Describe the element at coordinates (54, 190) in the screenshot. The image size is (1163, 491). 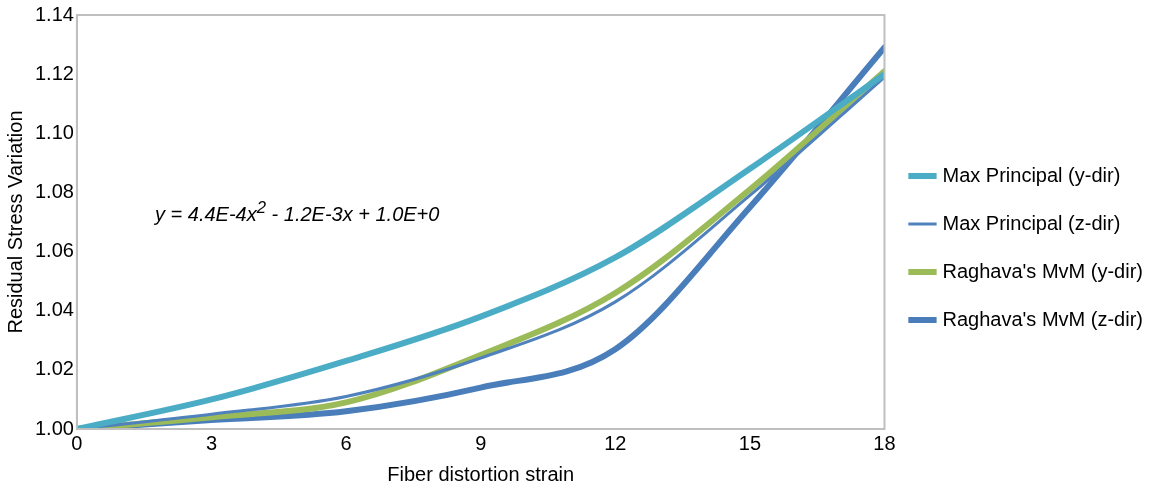
I see `y-tick-label: 1.08` at that location.